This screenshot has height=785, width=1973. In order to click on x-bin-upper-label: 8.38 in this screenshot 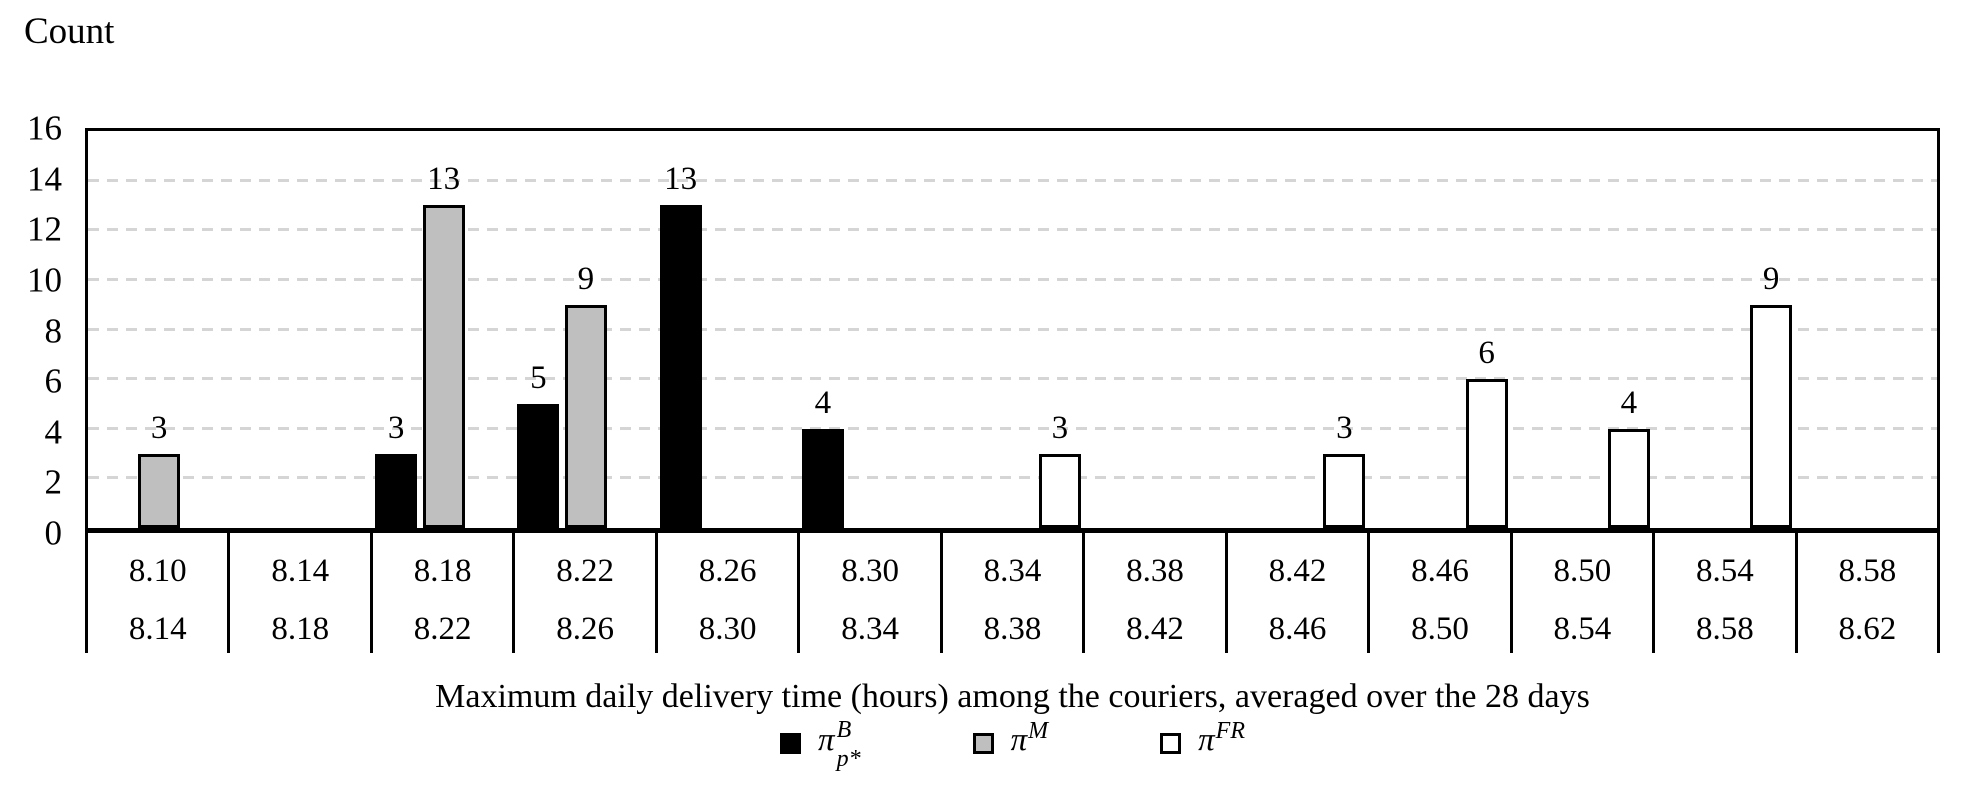, I will do `click(1012, 629)`.